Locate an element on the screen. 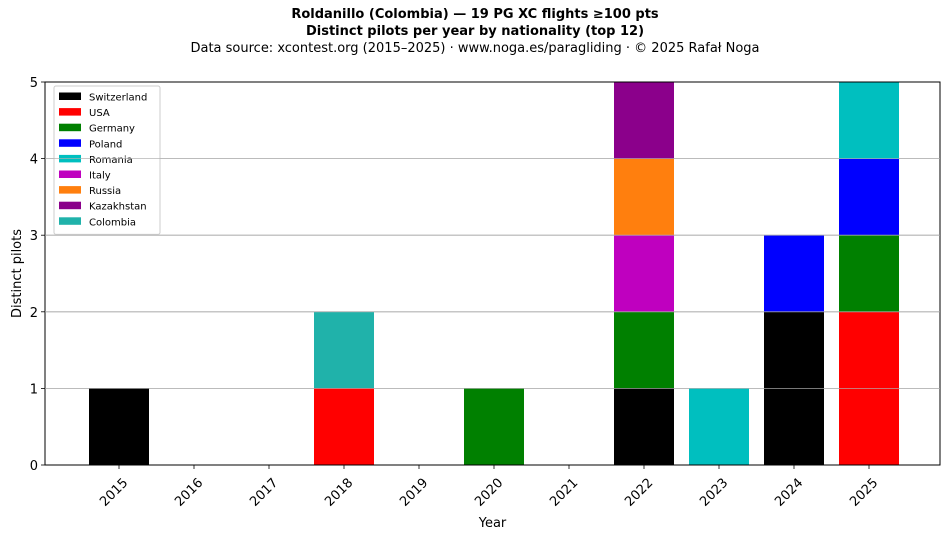 The height and width of the screenshot is (539, 950). legend-label: Kazakhstan is located at coordinates (118, 207).